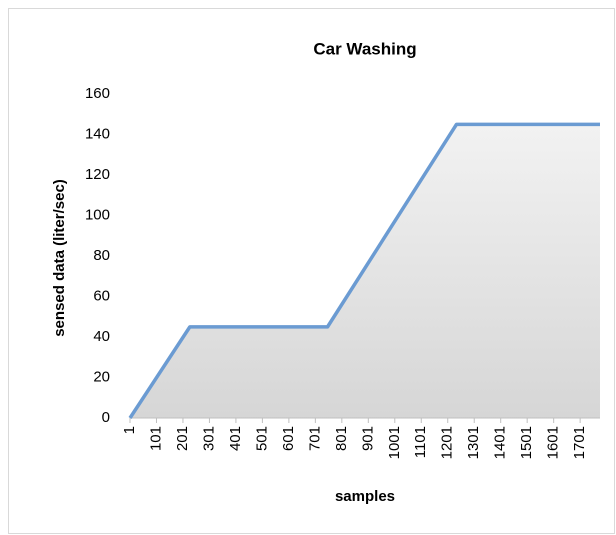 Image resolution: width=616 pixels, height=535 pixels. What do you see at coordinates (473, 442) in the screenshot?
I see `x-tick-label: 1301` at bounding box center [473, 442].